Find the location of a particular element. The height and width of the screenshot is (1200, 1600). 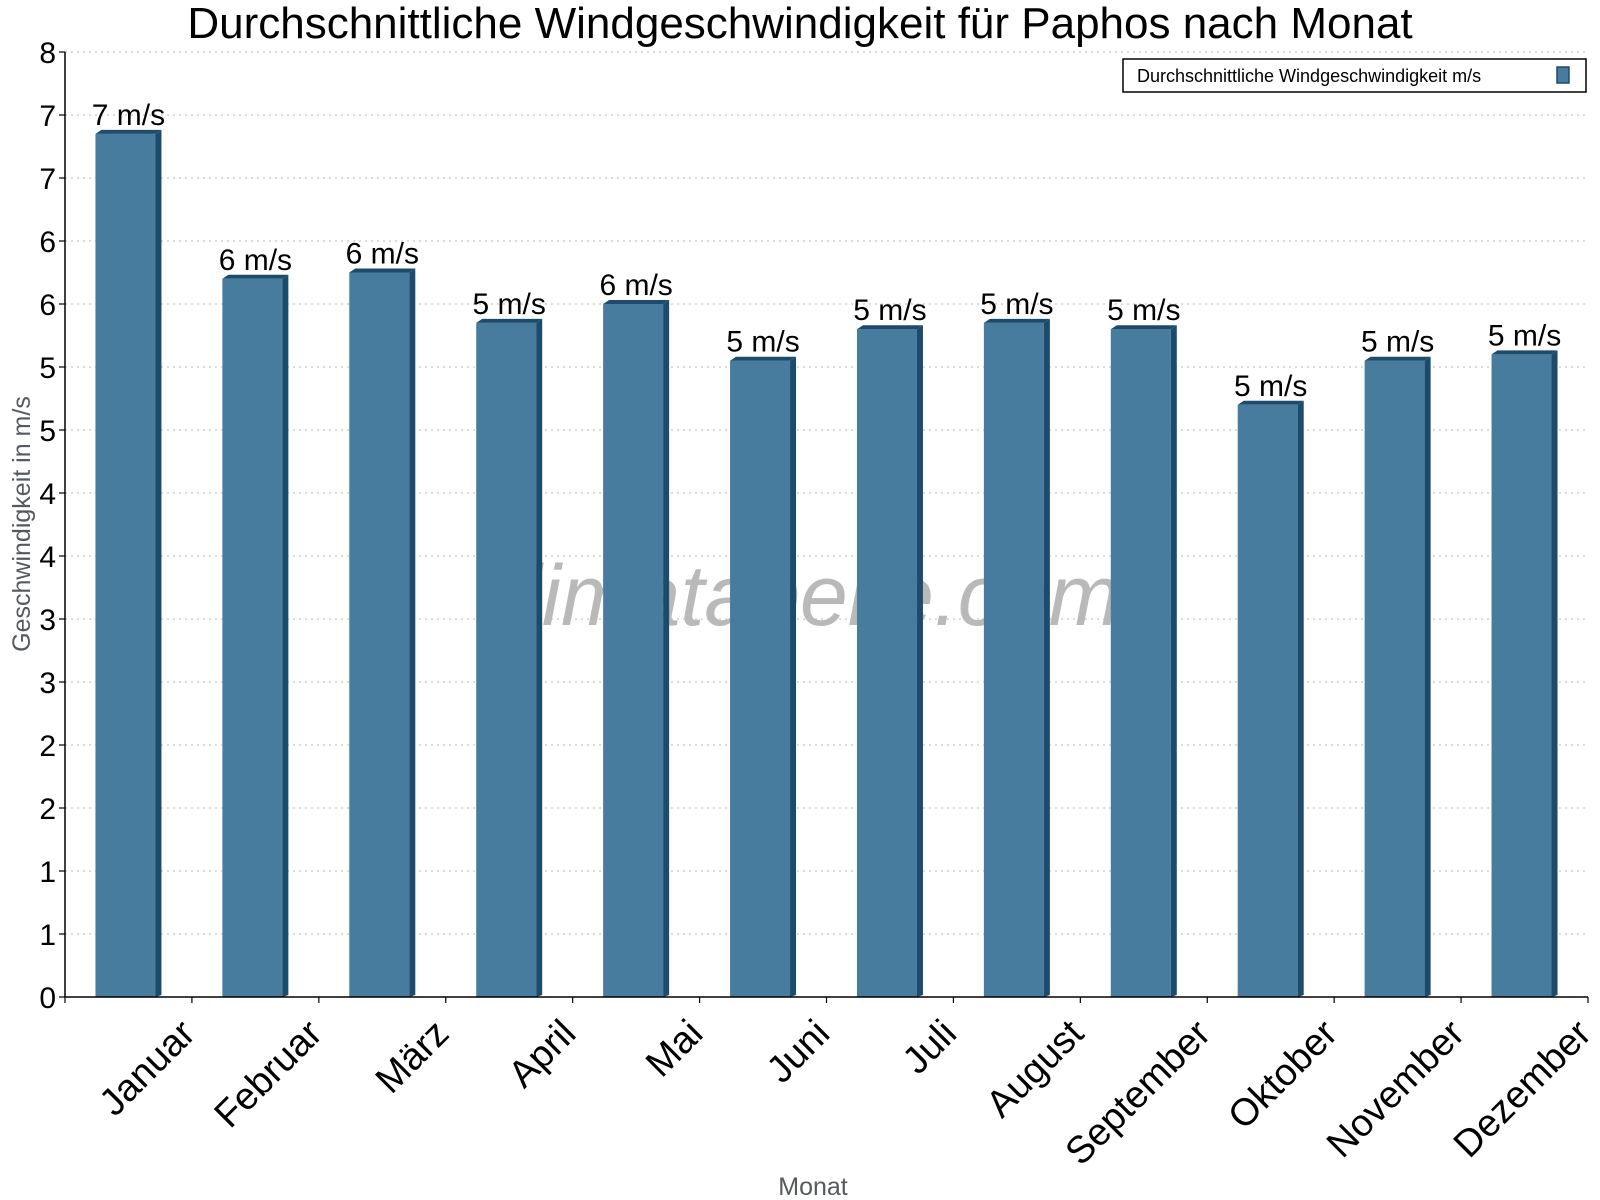

x-axis-label: Monat is located at coordinates (813, 1186).